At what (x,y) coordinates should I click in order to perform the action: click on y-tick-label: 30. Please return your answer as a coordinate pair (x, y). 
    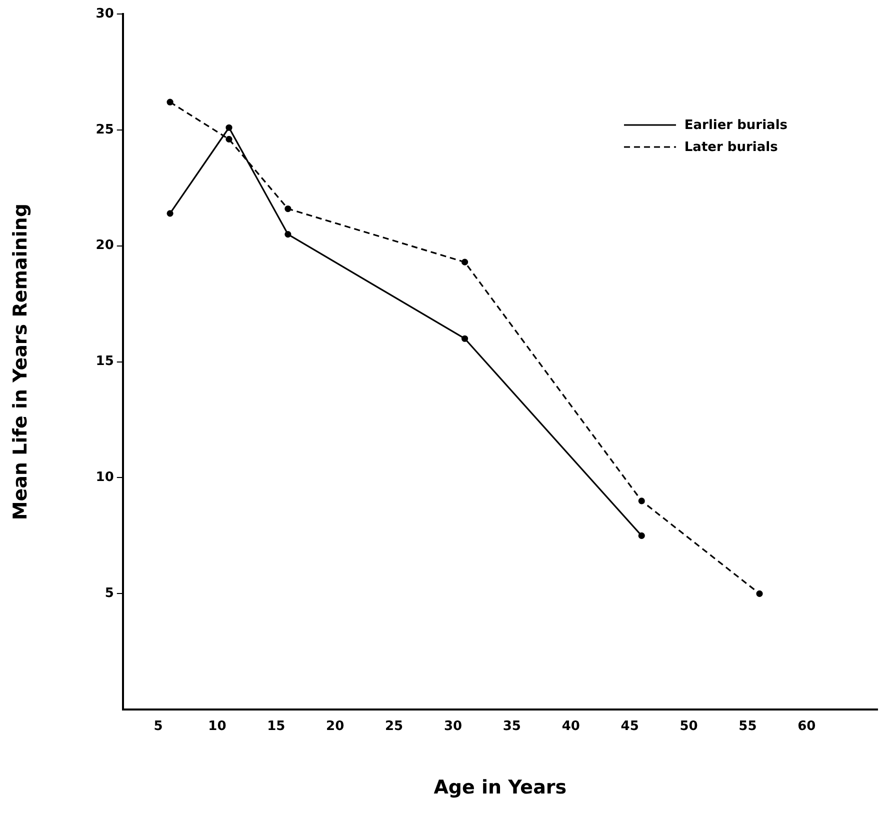
    Looking at the image, I should click on (105, 14).